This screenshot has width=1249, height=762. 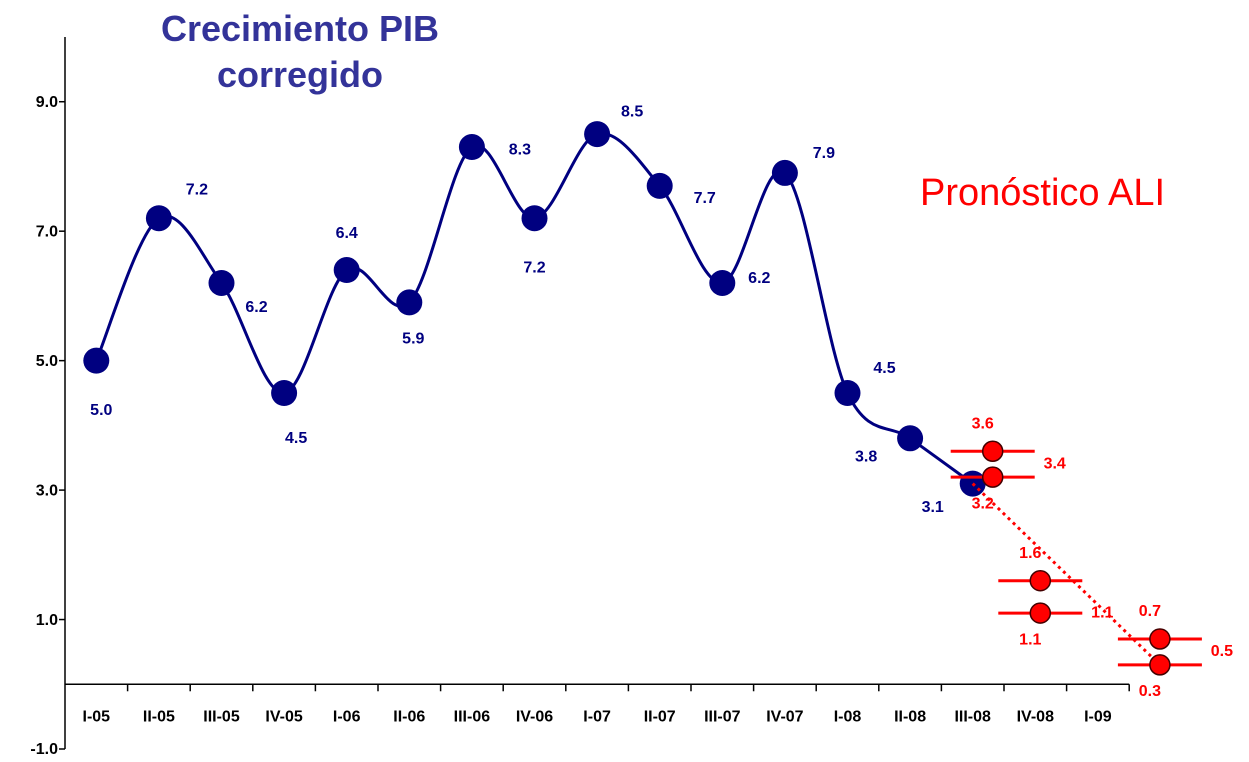 What do you see at coordinates (101, 410) in the screenshot?
I see `data-label: 5.0` at bounding box center [101, 410].